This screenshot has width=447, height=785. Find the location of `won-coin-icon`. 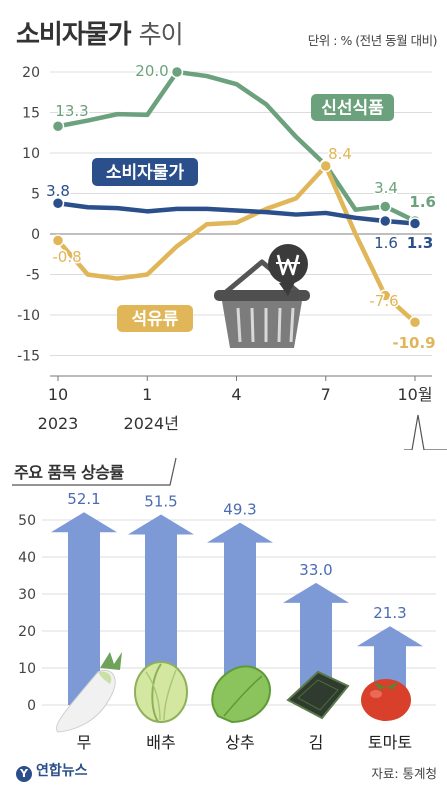

won-coin-icon is located at coordinates (288, 270).